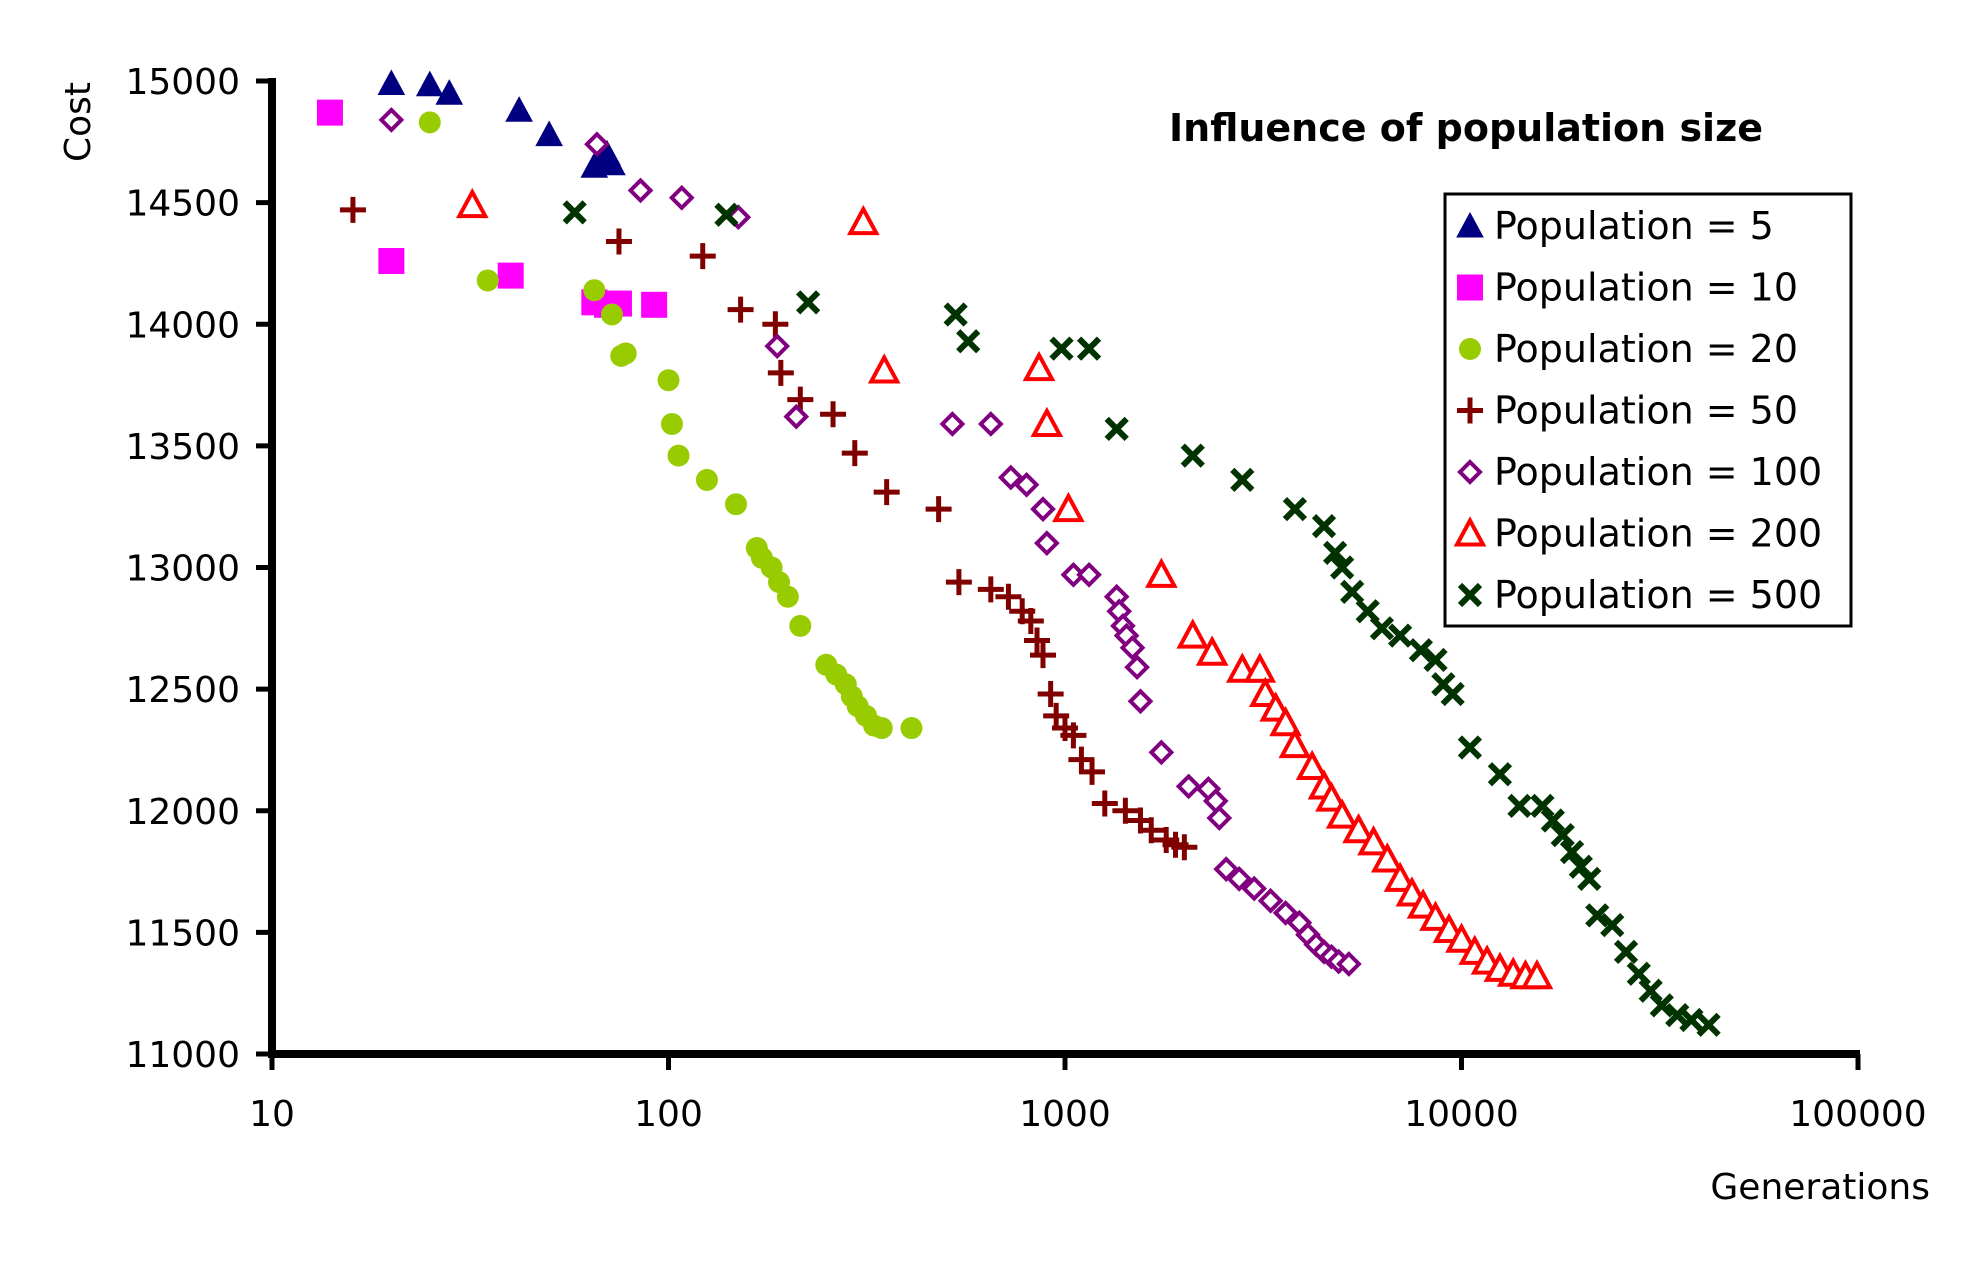  I want to click on x-axis-label: Generations, so click(1820, 1187).